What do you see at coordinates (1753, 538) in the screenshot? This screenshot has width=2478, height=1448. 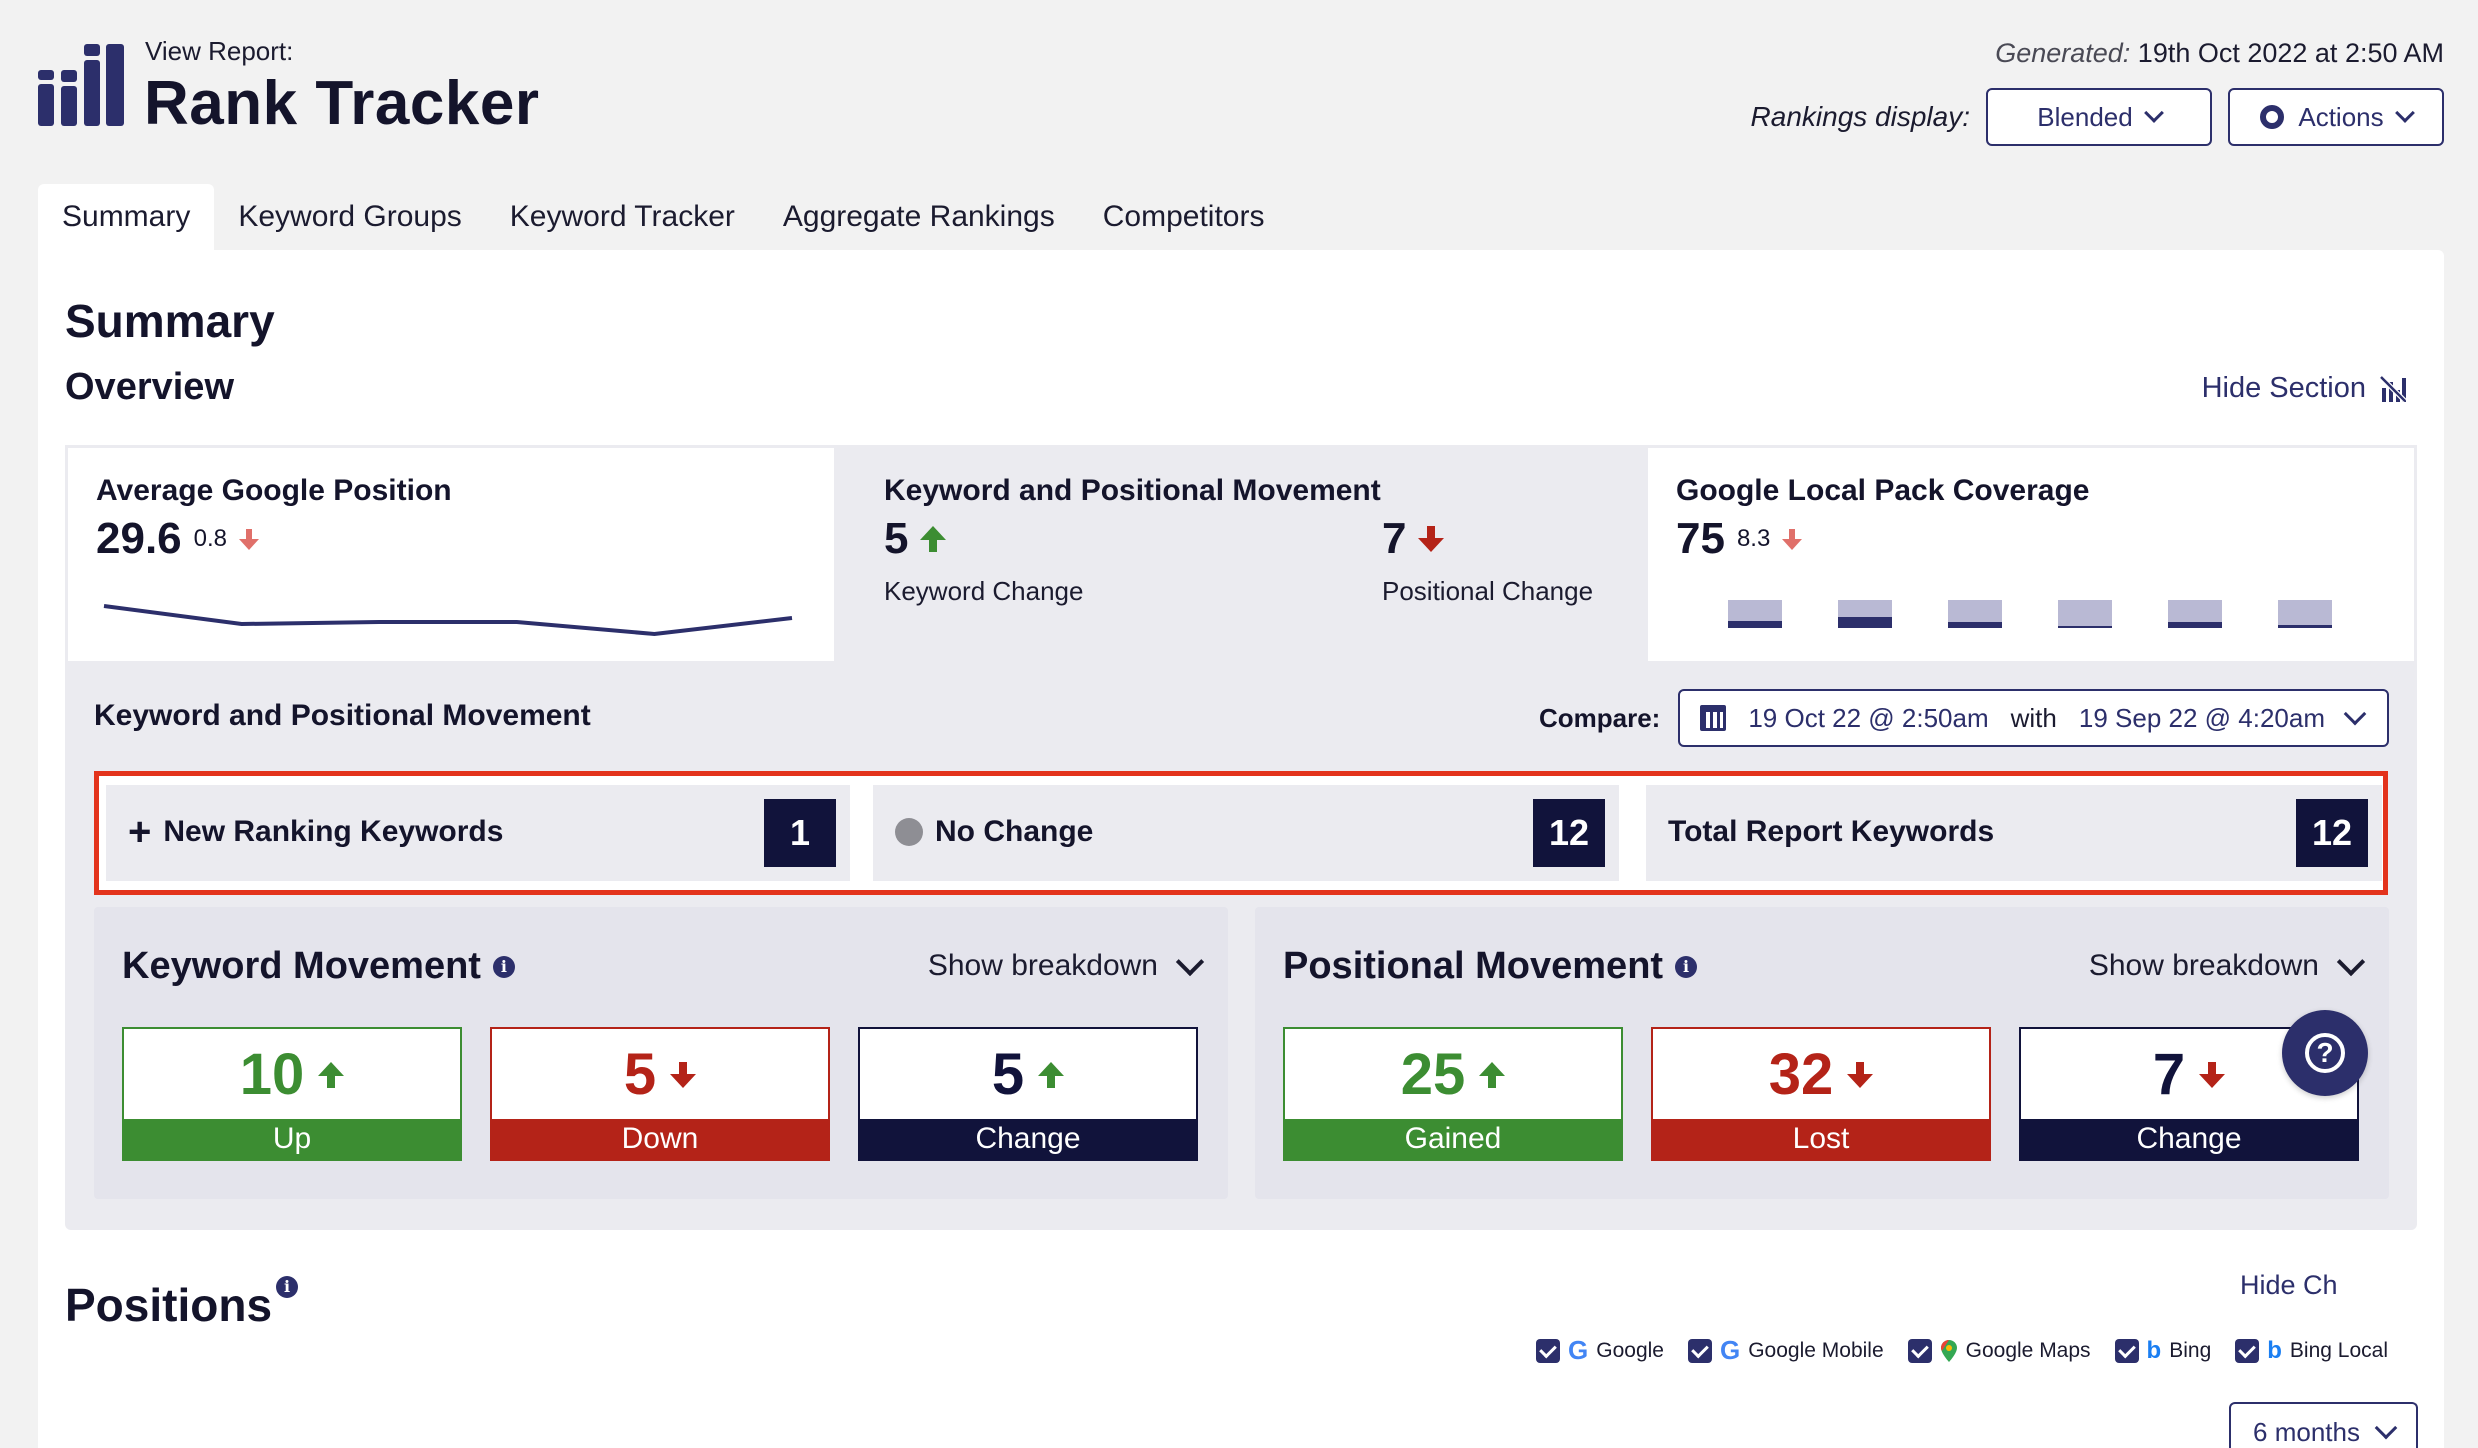 I see `local-pack-delta: 8.3` at bounding box center [1753, 538].